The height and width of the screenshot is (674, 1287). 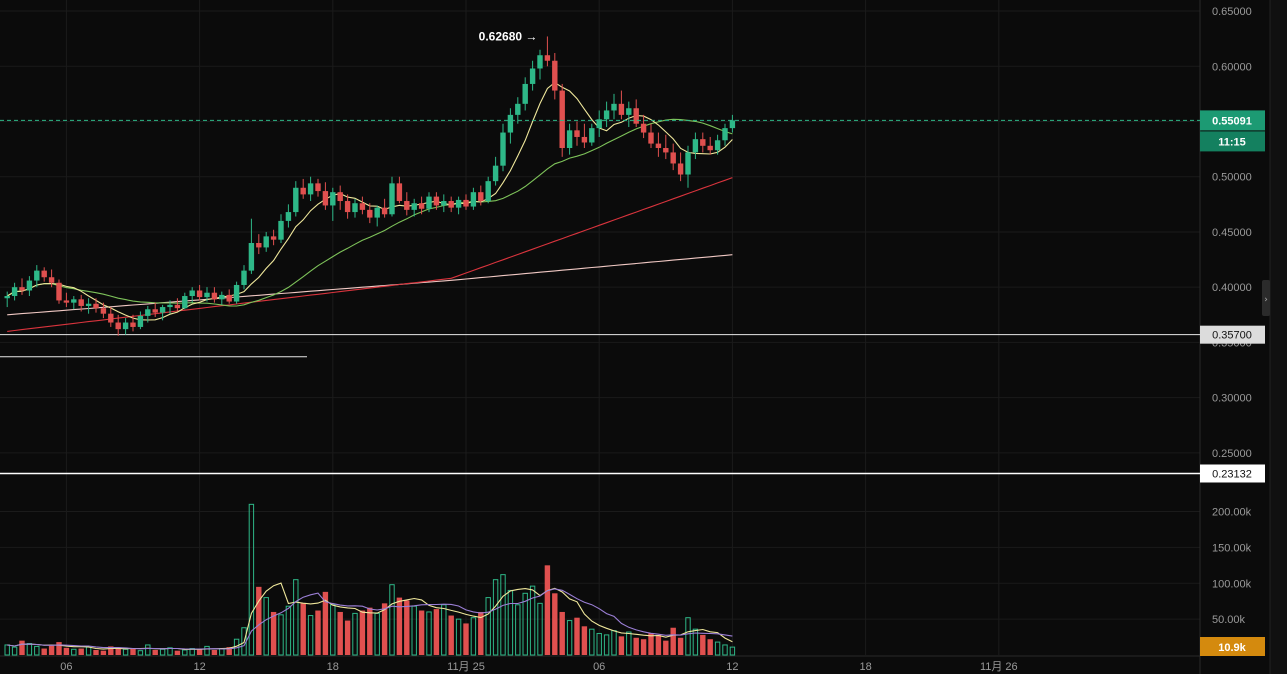 What do you see at coordinates (1232, 648) in the screenshot?
I see `current-volume-label: 10.9k` at bounding box center [1232, 648].